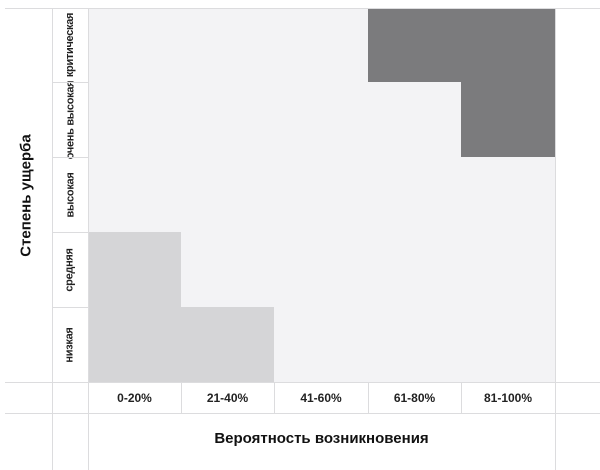  I want to click on row-label: критическая, so click(70, 45).